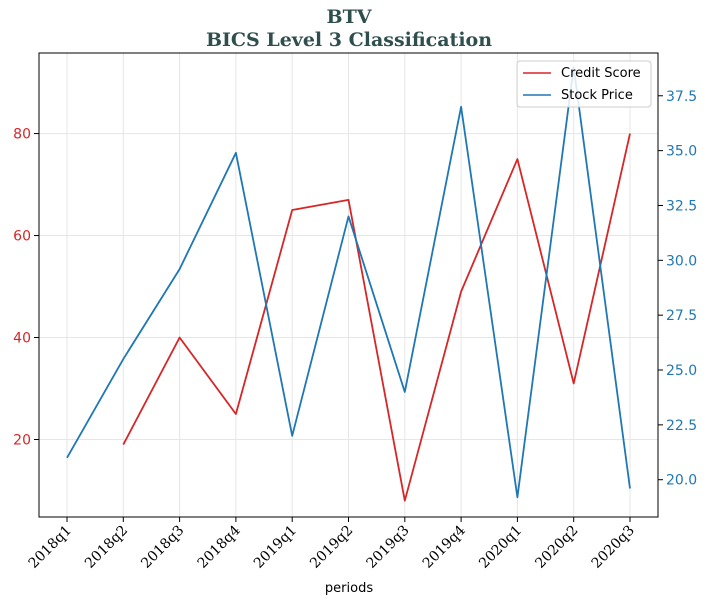  What do you see at coordinates (584, 84) in the screenshot?
I see `legend: Credit Score Stock Price` at bounding box center [584, 84].